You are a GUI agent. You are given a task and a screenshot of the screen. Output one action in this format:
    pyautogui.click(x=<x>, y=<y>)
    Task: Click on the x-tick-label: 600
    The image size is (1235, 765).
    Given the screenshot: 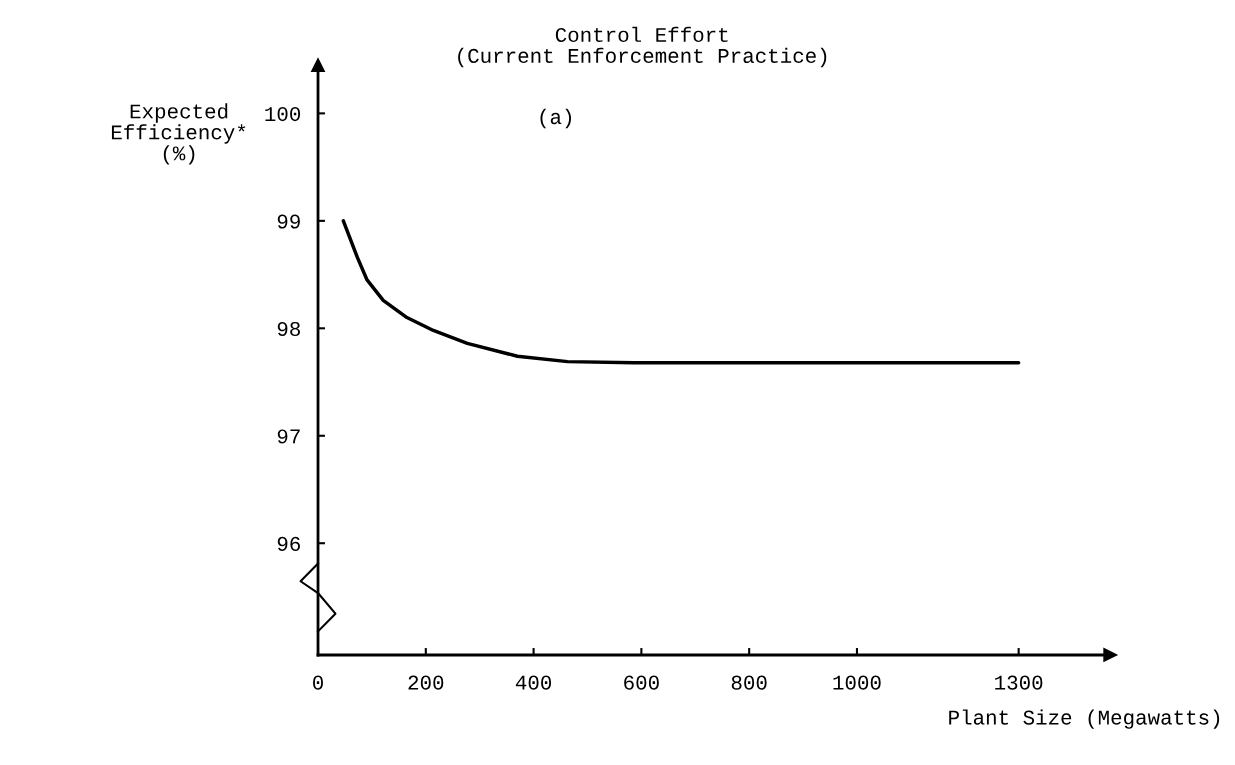 What is the action you would take?
    pyautogui.click(x=641, y=682)
    